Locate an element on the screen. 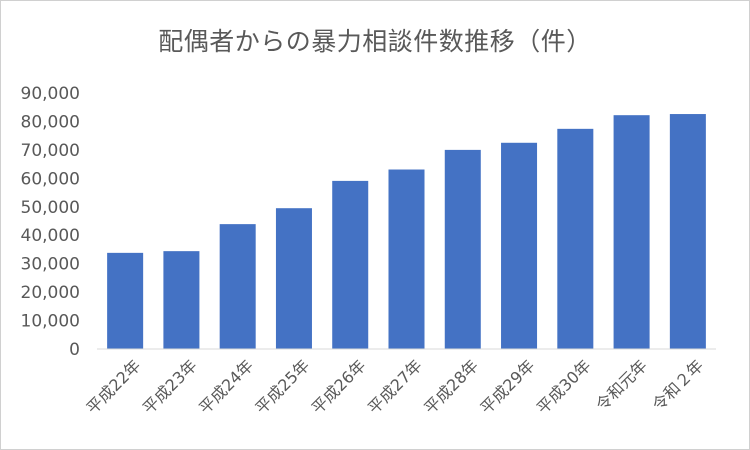  x-tick-label: 平成23年 is located at coordinates (170, 387).